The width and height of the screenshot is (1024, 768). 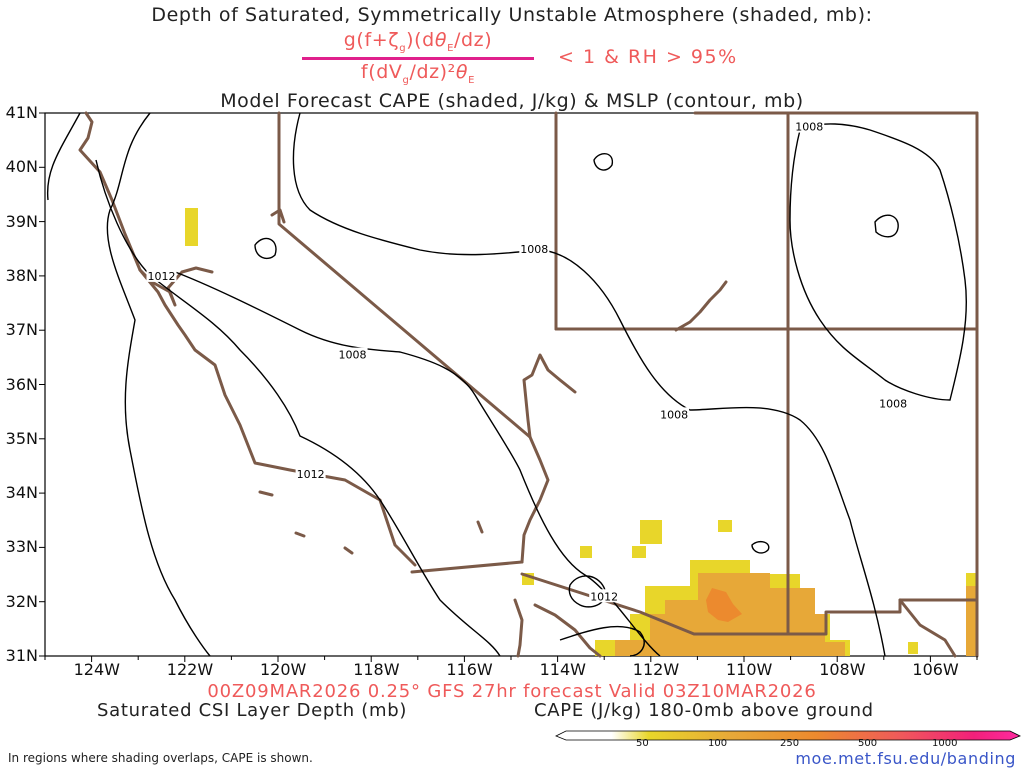 What do you see at coordinates (21, 221) in the screenshot?
I see `lat-label: 39N` at bounding box center [21, 221].